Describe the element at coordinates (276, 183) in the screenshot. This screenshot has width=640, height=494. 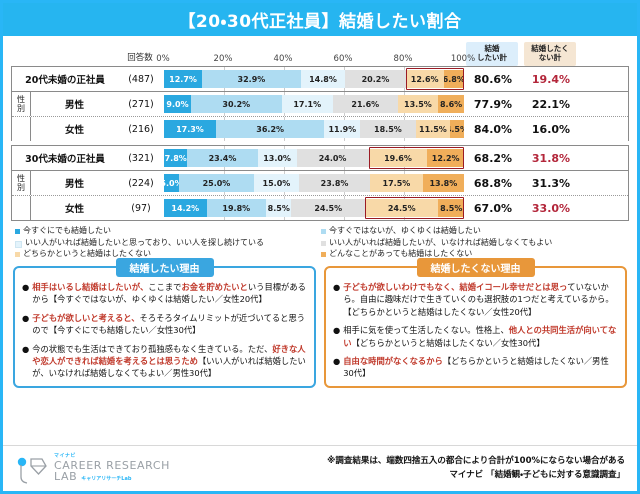
I see `bar-segment-3: 15.0%` at that location.